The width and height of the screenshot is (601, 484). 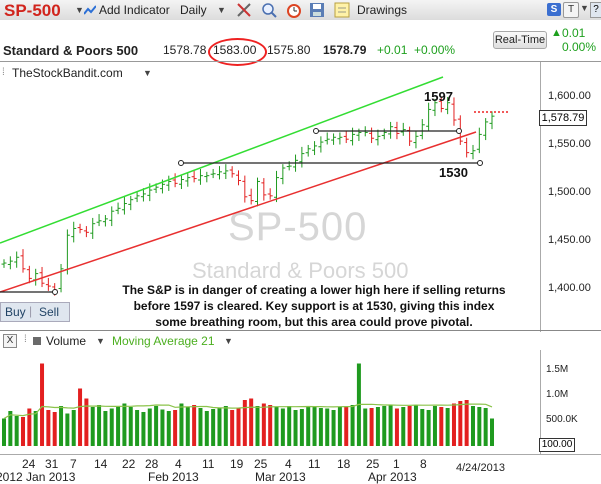 What do you see at coordinates (147, 73) in the screenshot?
I see `site-dropdown-icon: ▼` at bounding box center [147, 73].